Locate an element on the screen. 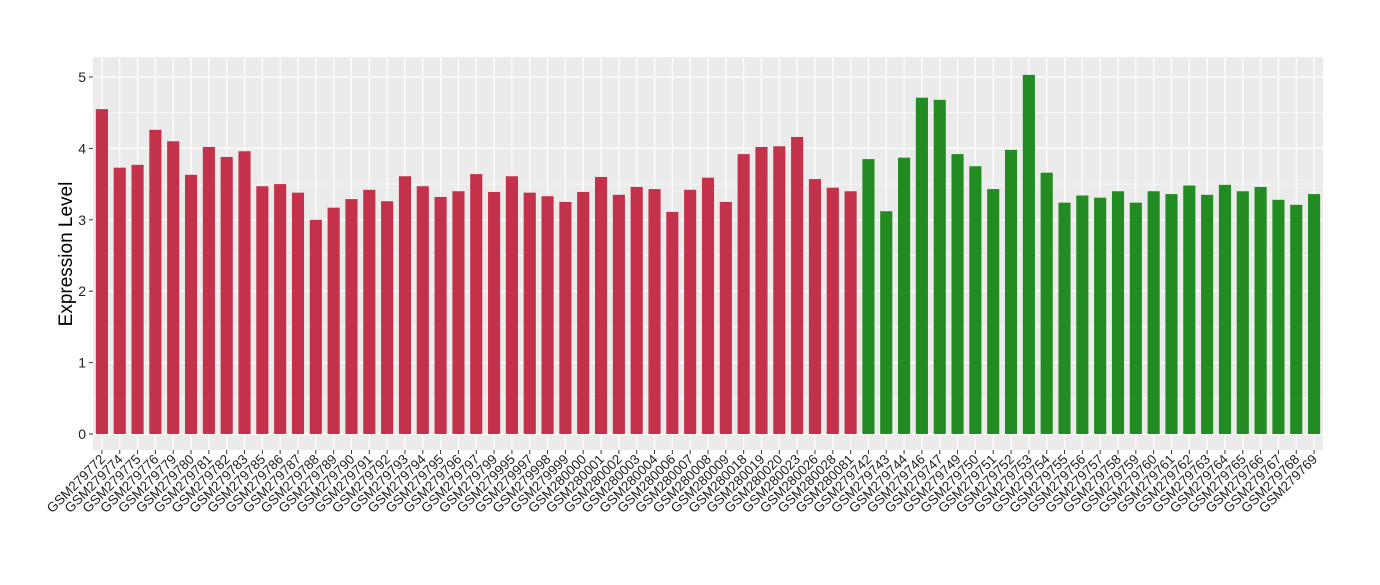 The height and width of the screenshot is (585, 1380). bar-GSM279795 is located at coordinates (440, 315).